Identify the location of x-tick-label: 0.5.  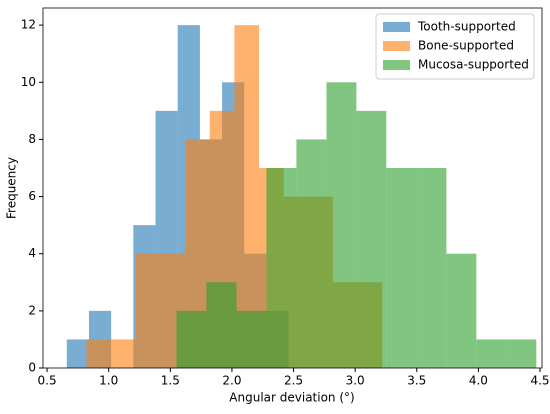
(47, 381).